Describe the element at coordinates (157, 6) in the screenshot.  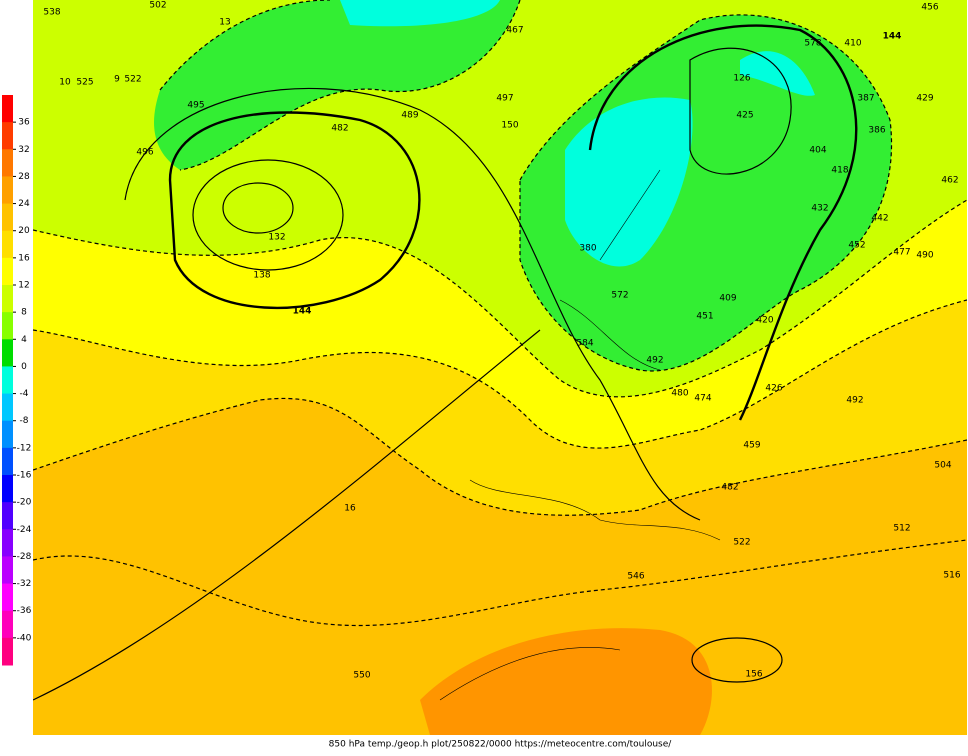
I see `station-label: 502` at that location.